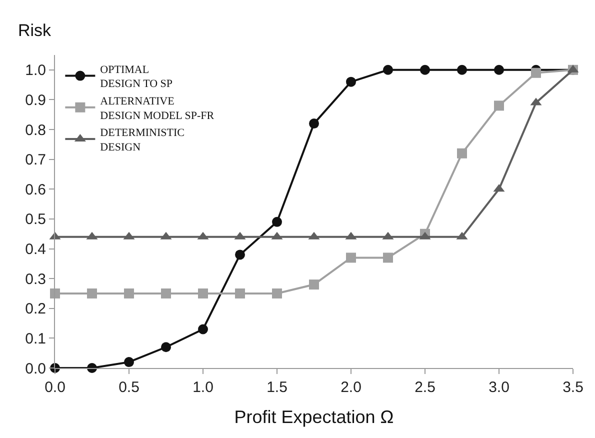  What do you see at coordinates (35, 219) in the screenshot?
I see `y-tick-label: 0.5` at bounding box center [35, 219].